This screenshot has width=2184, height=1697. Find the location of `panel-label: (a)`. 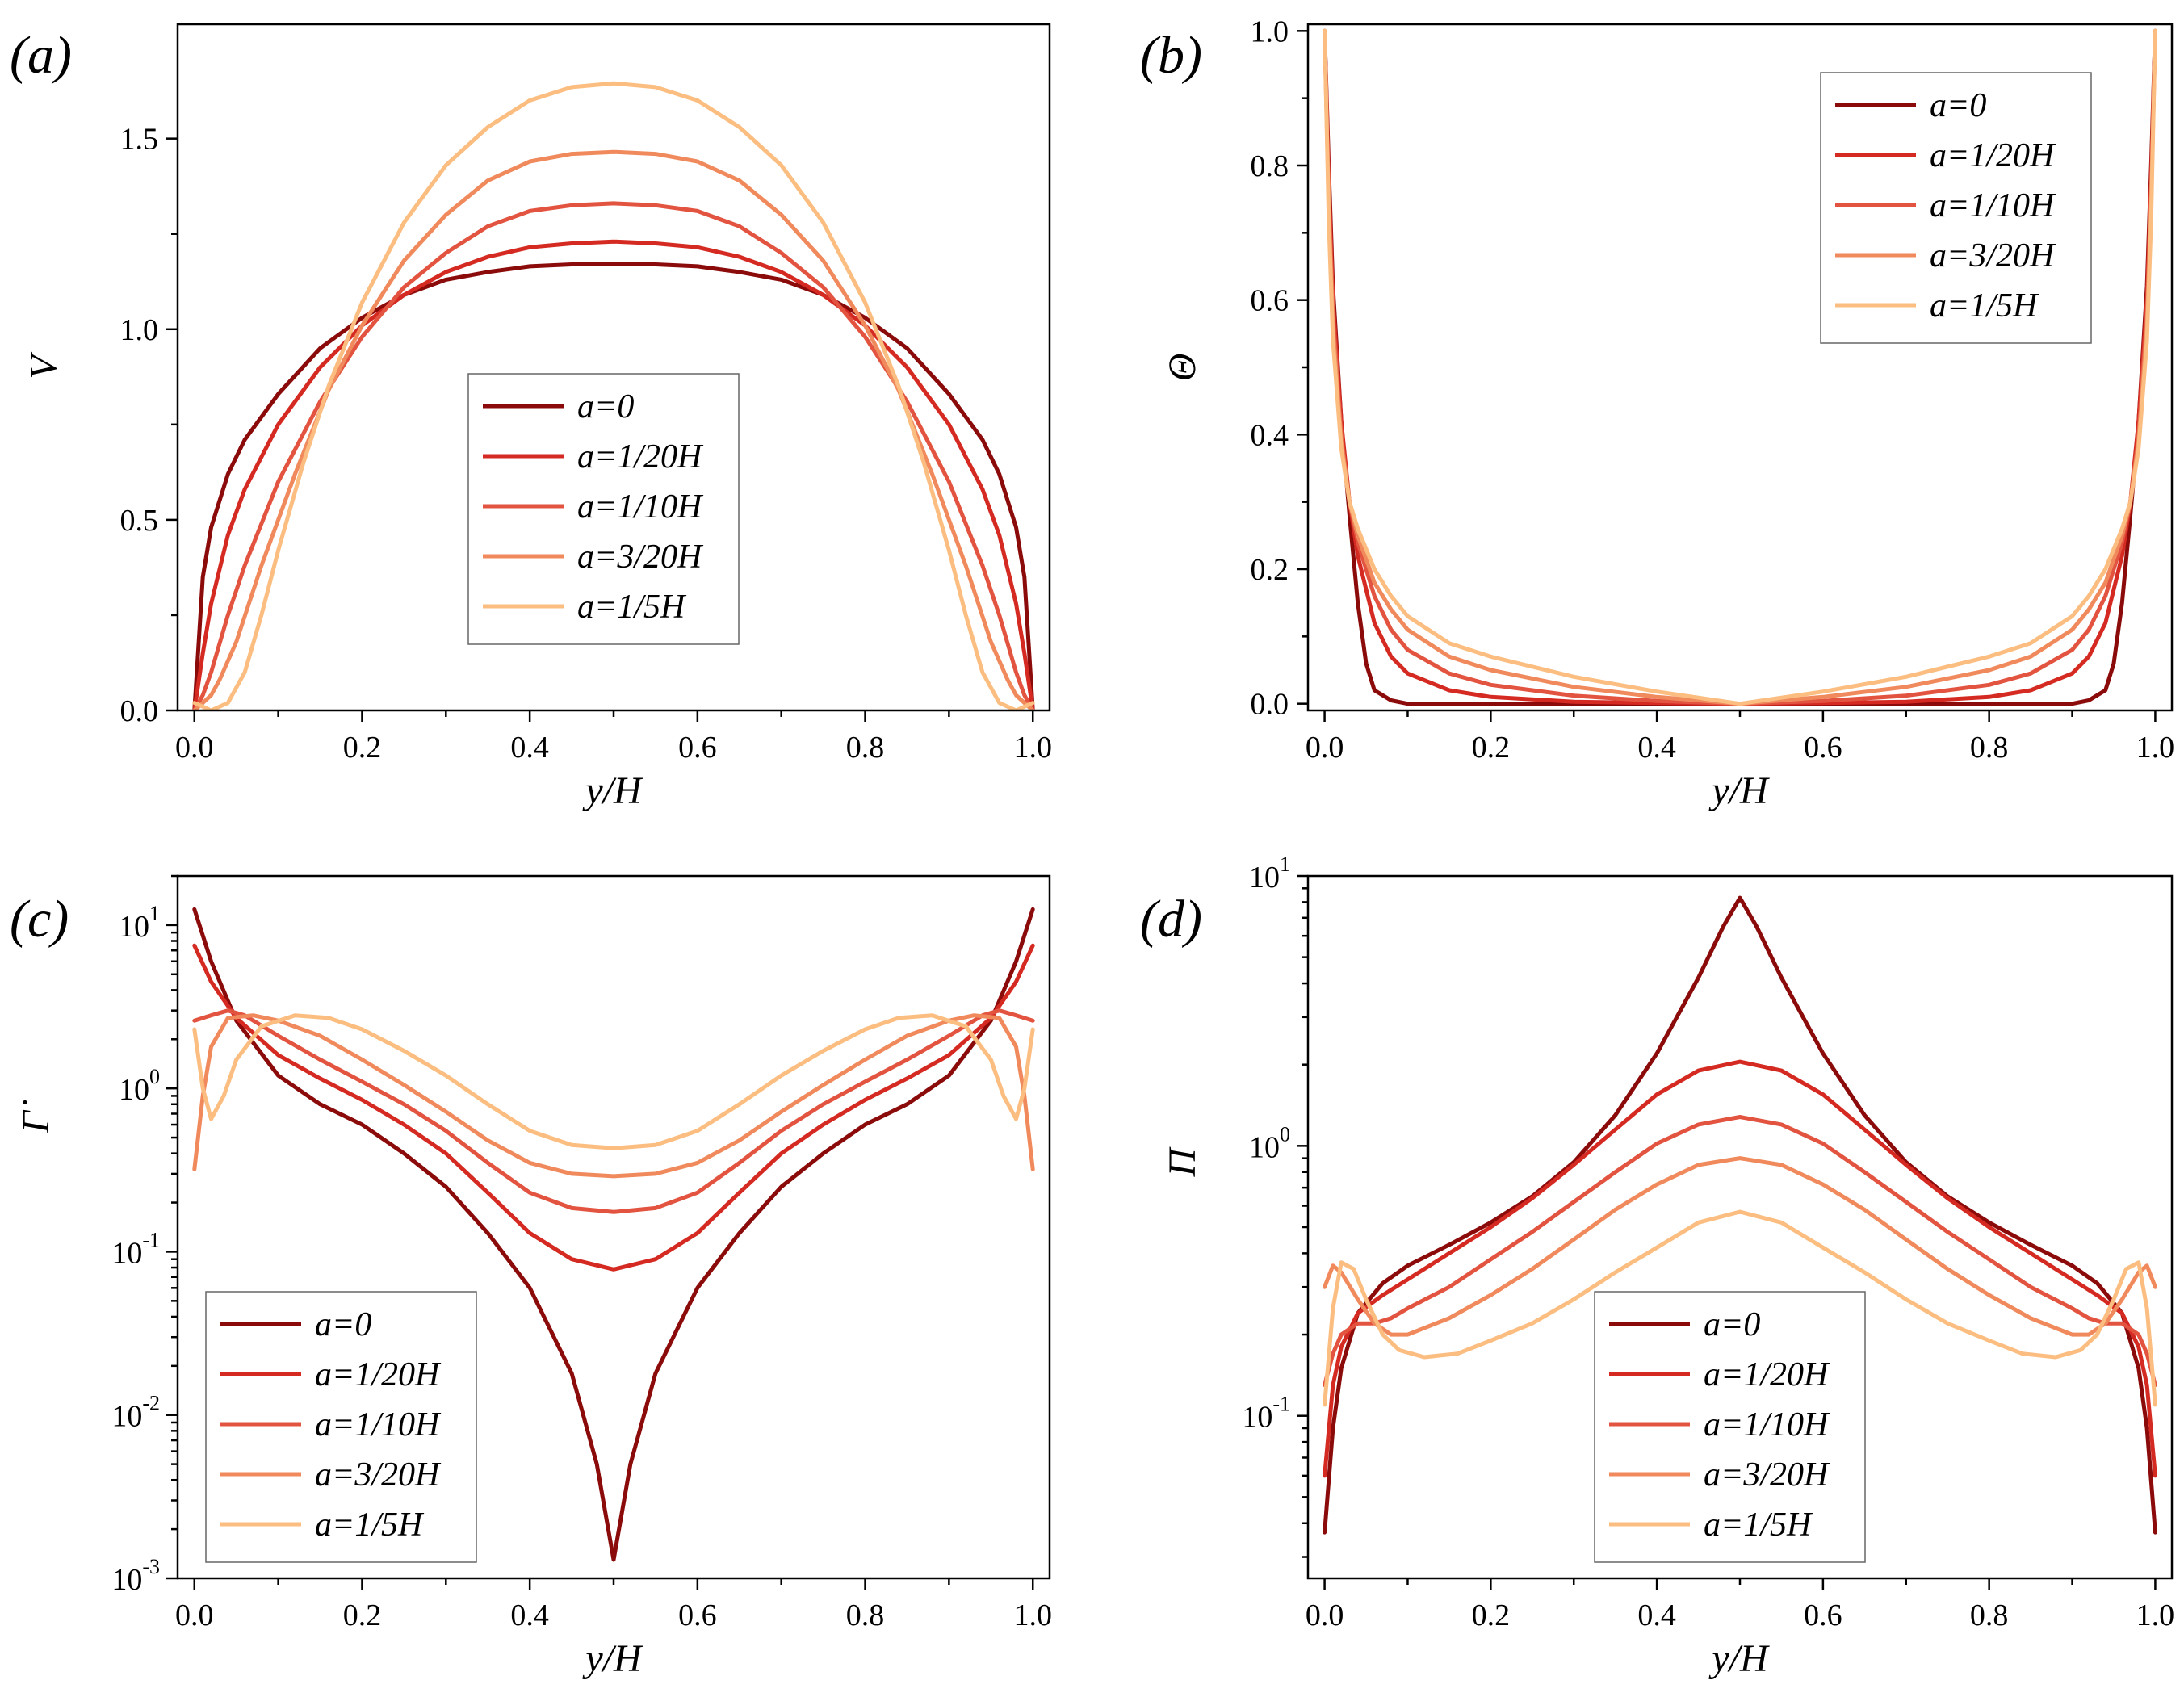

panel-label: (a) is located at coordinates (41, 55).